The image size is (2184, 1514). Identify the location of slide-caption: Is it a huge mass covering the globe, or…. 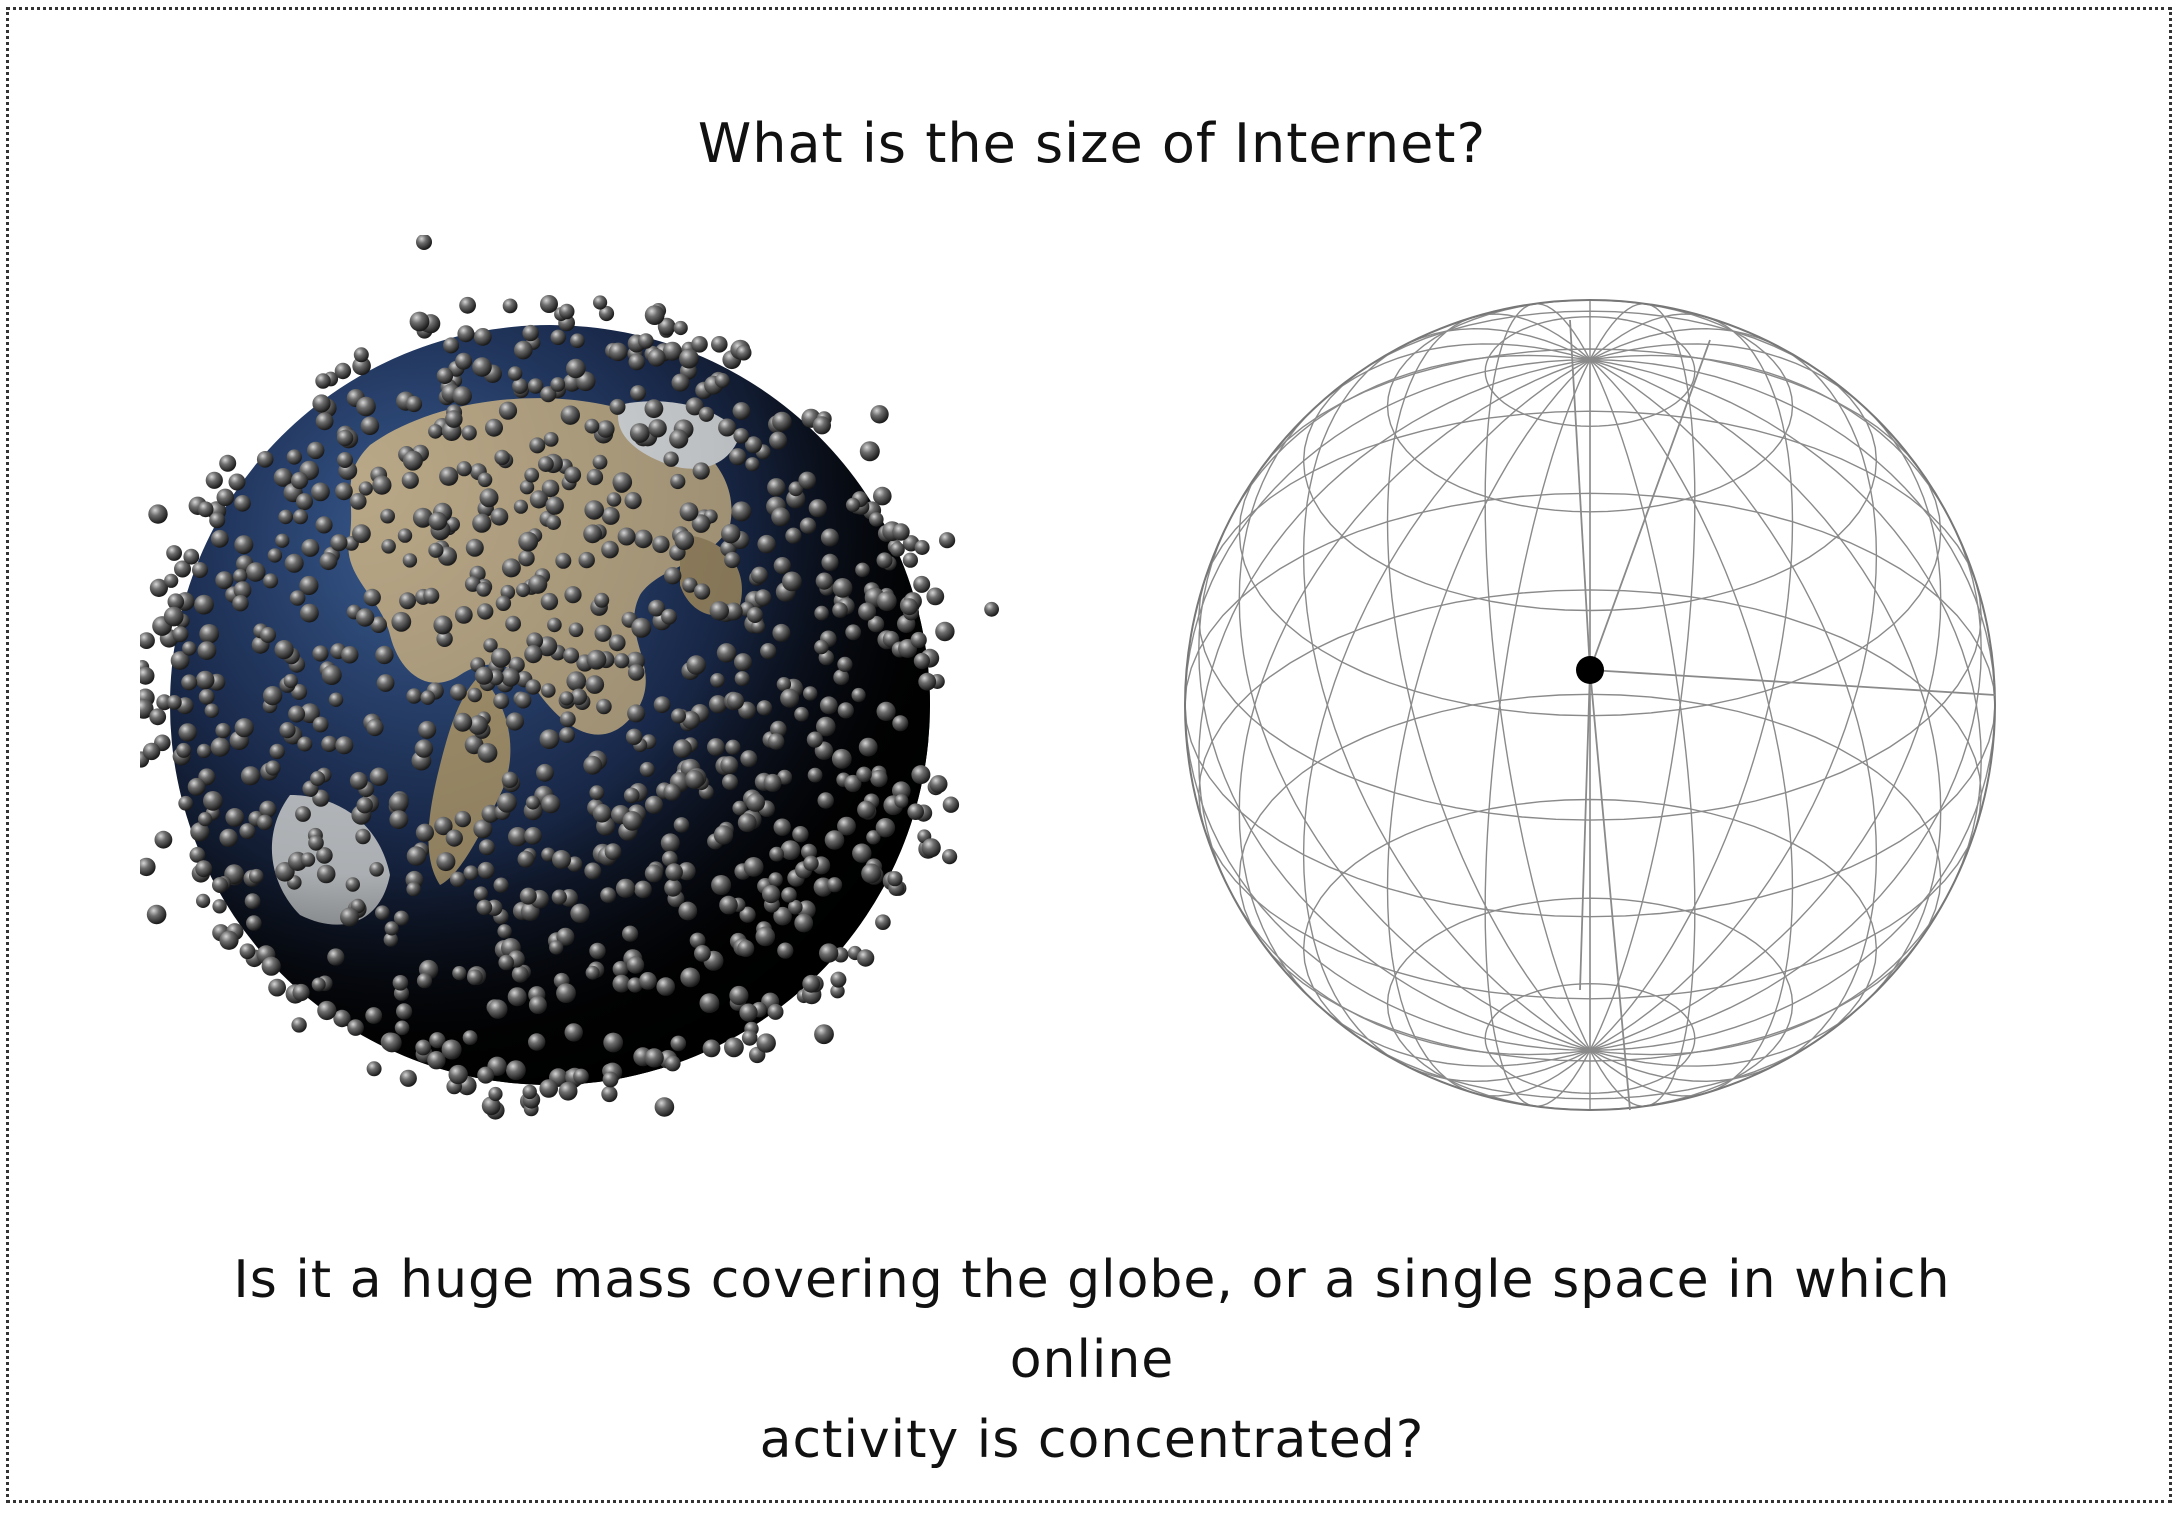
(1092, 1360).